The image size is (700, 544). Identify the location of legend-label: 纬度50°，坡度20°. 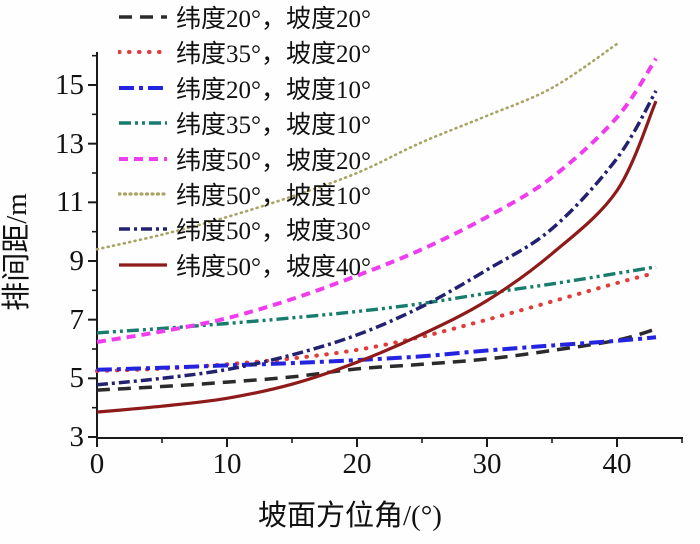
(273, 161).